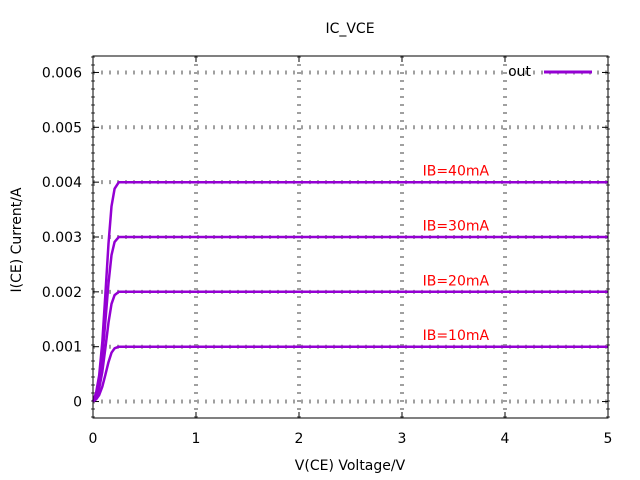 The width and height of the screenshot is (640, 480). What do you see at coordinates (93, 439) in the screenshot?
I see `x-tick-label: 0` at bounding box center [93, 439].